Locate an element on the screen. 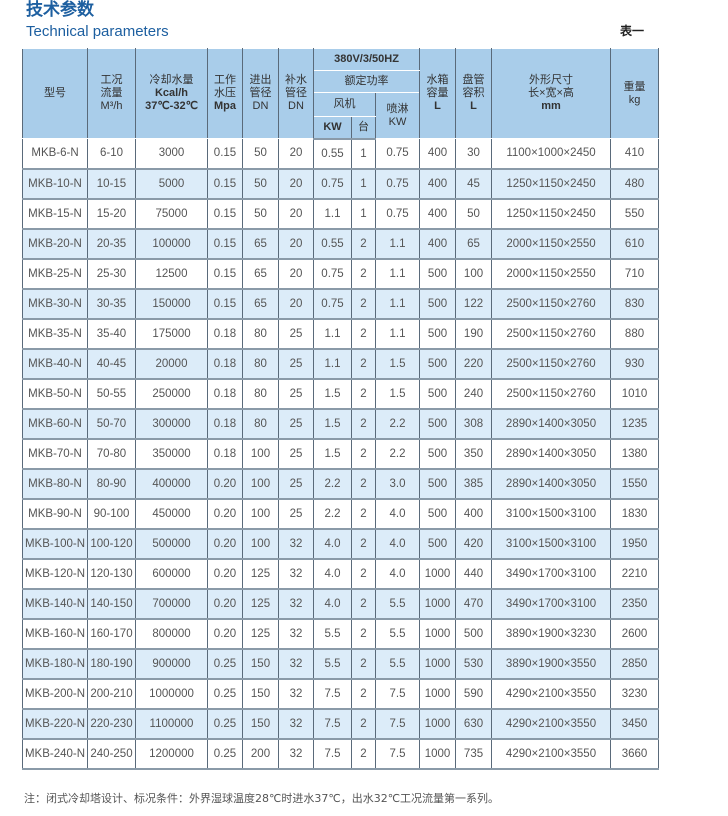  cell-weight: 1550 is located at coordinates (635, 484).